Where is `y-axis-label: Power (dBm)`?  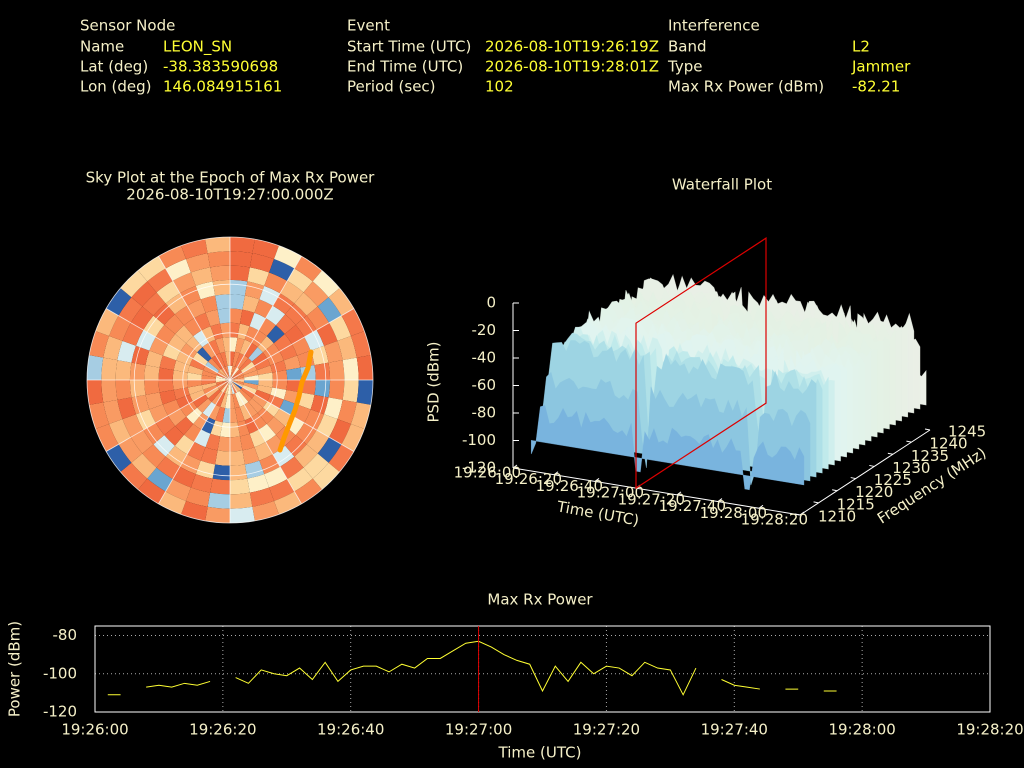
y-axis-label: Power (dBm) is located at coordinates (15, 669).